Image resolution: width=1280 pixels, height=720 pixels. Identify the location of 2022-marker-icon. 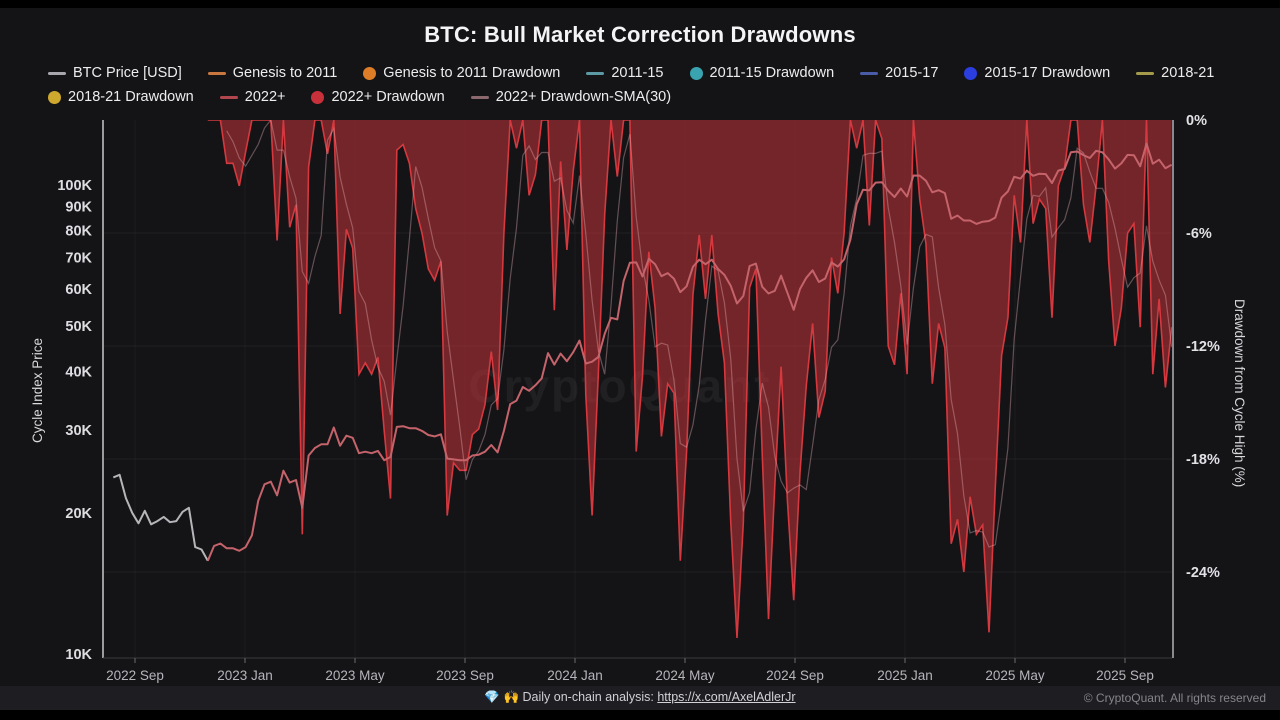
(228, 97).